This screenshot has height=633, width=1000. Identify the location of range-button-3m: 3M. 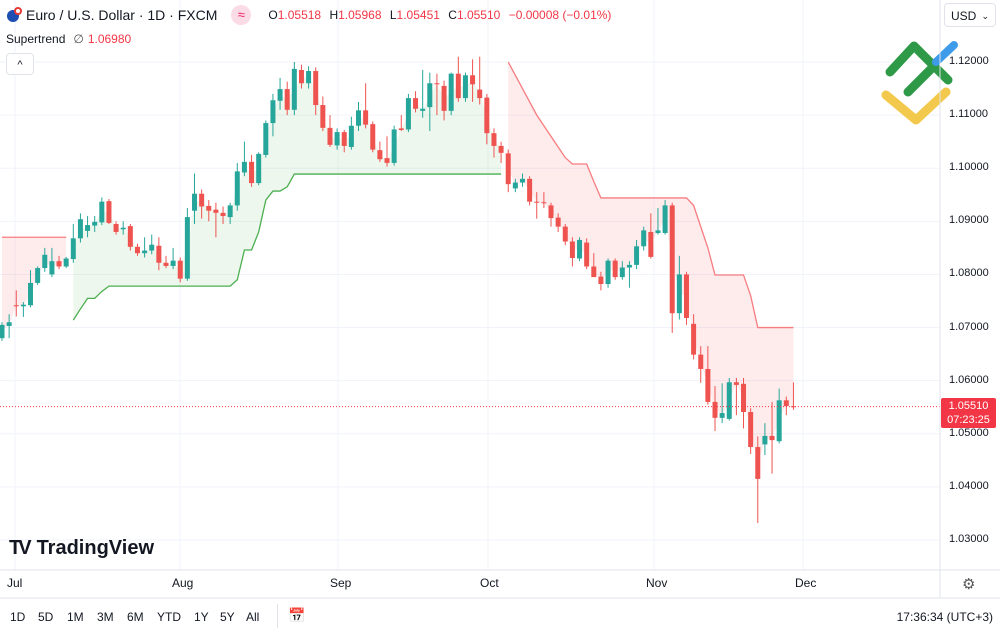
(105, 617).